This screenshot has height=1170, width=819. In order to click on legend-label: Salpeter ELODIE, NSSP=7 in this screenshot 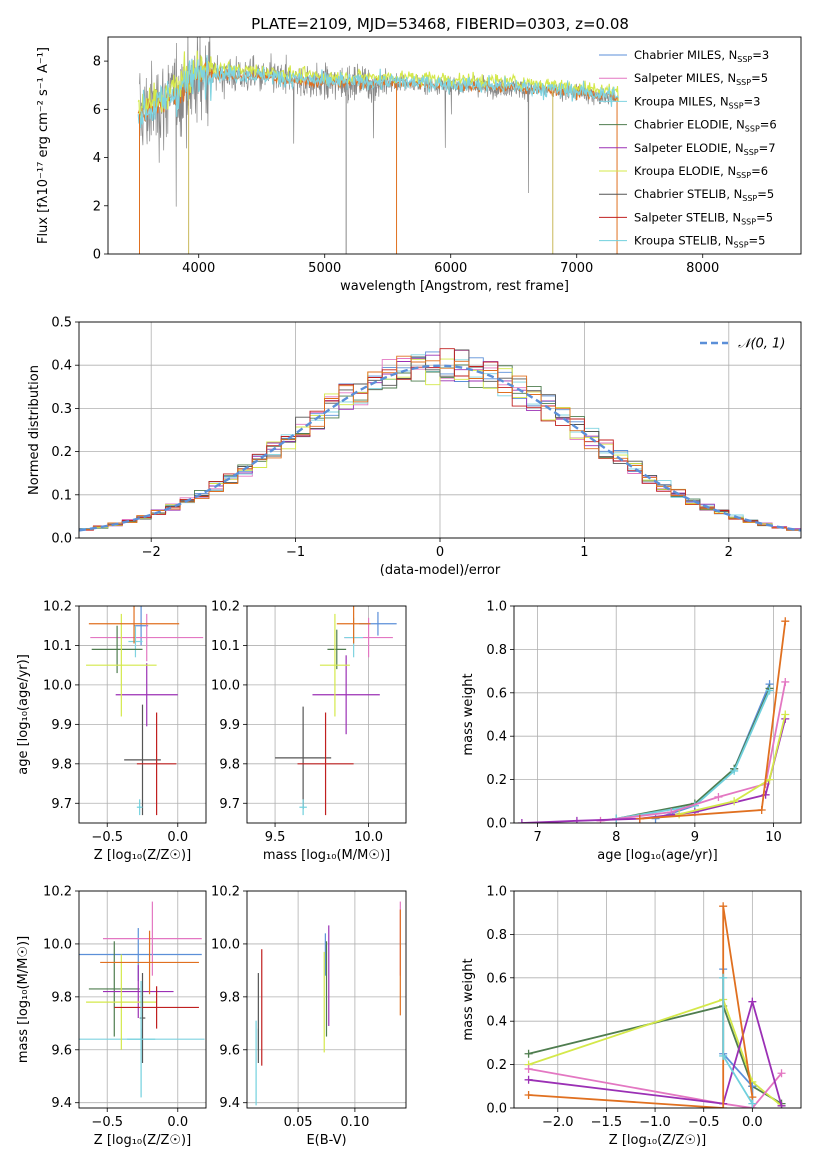, I will do `click(705, 149)`.